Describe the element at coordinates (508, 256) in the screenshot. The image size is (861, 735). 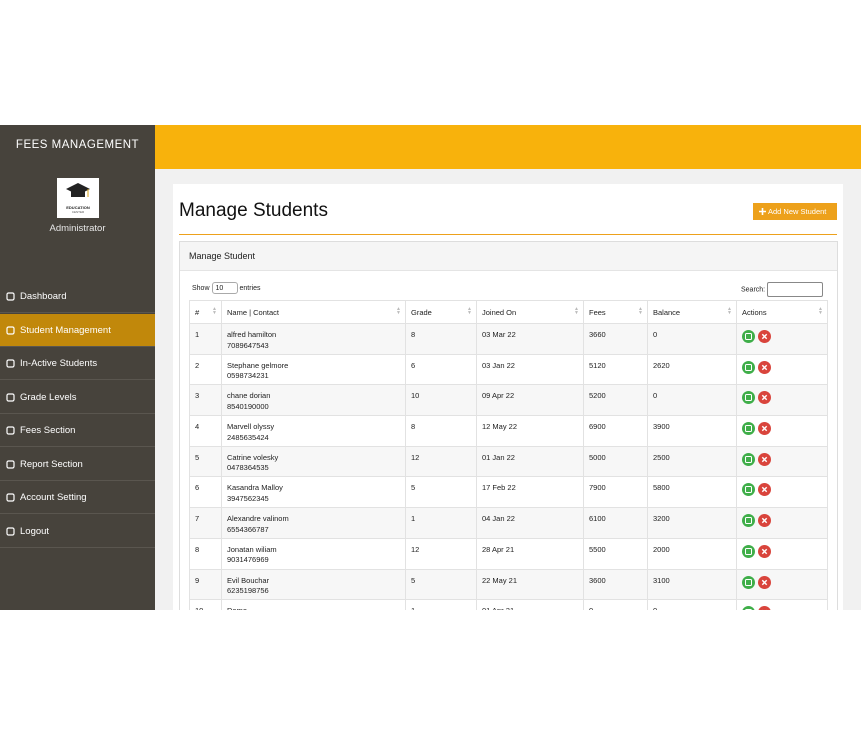
I see `panel-title: Manage Student` at that location.